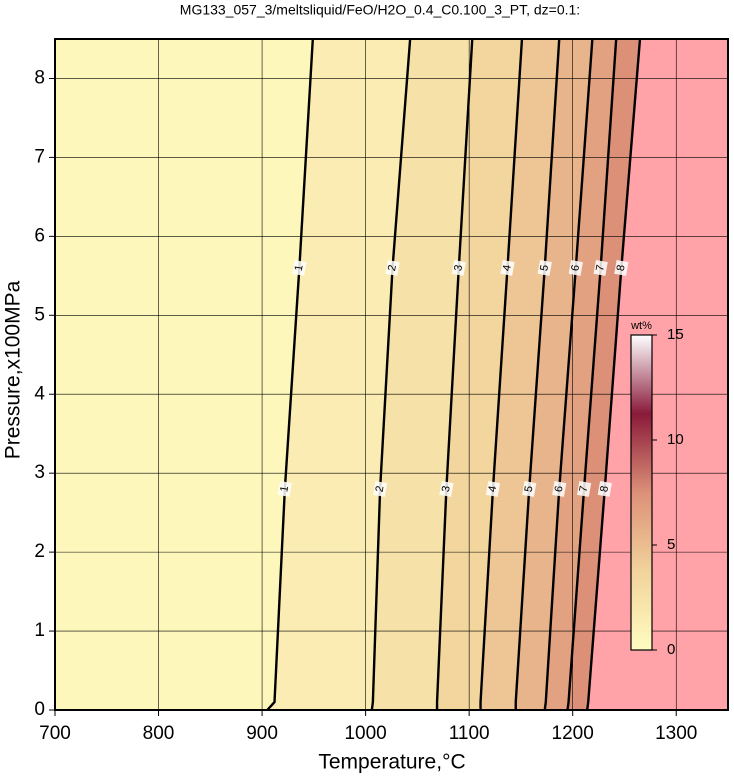 Image resolution: width=734 pixels, height=781 pixels. I want to click on colorbar-tick-label: 0, so click(671, 649).